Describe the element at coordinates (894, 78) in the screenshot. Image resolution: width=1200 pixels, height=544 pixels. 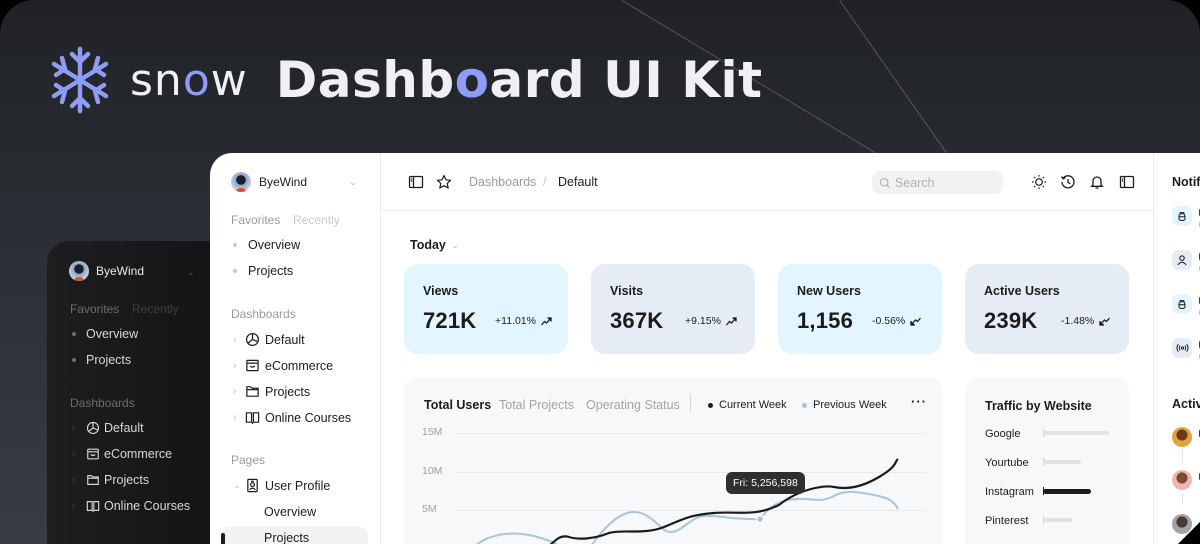
I see `decorative-line` at that location.